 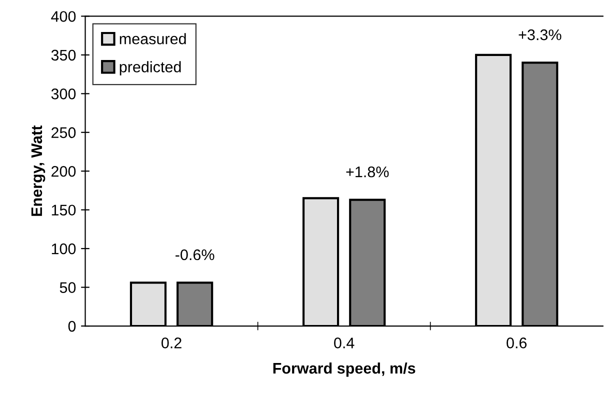 What do you see at coordinates (63, 16) in the screenshot?
I see `y-tick-label: 400` at bounding box center [63, 16].